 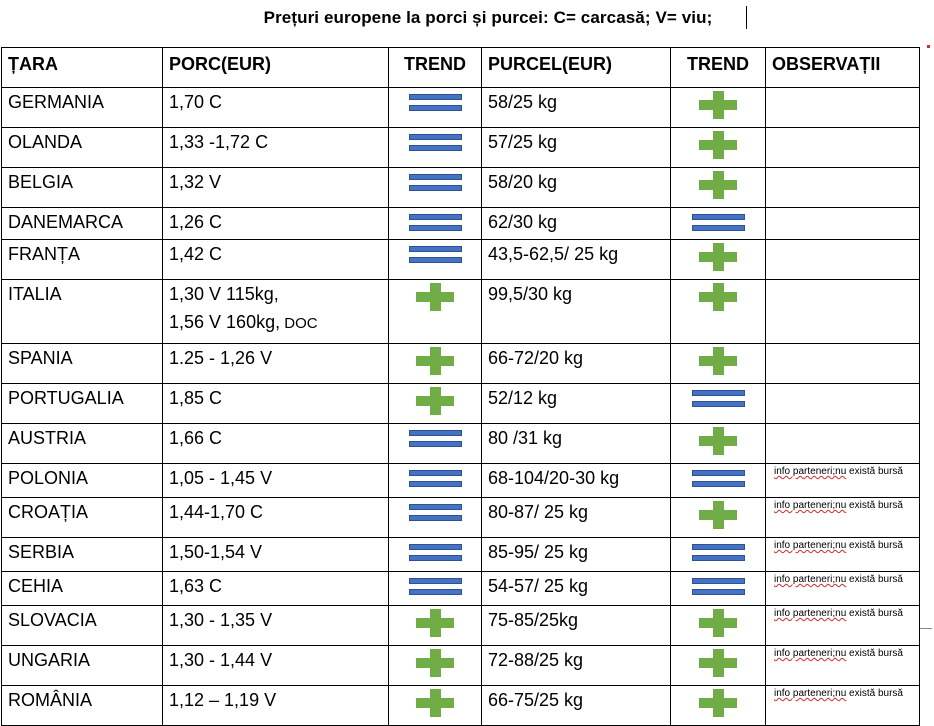 What do you see at coordinates (576, 588) in the screenshot?
I see `piglet-price-cell: 54-57/ 25 kg` at bounding box center [576, 588].